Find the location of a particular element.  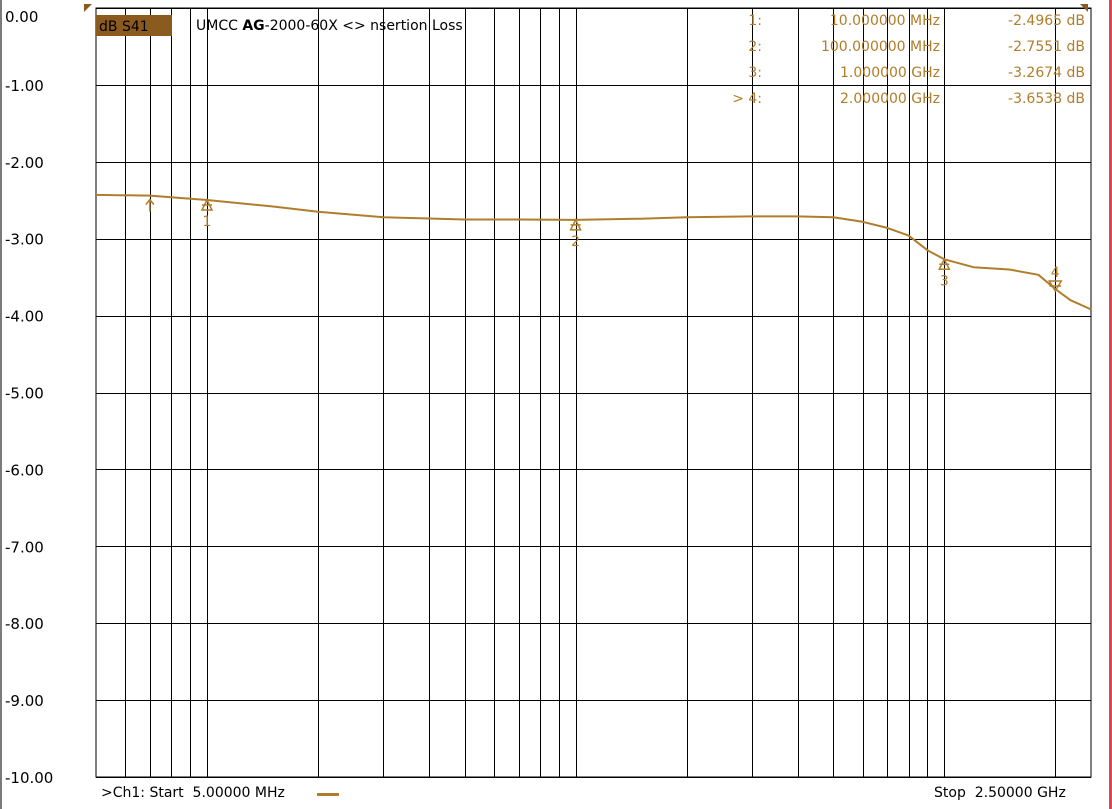

marker-label: 3 is located at coordinates (944, 281).